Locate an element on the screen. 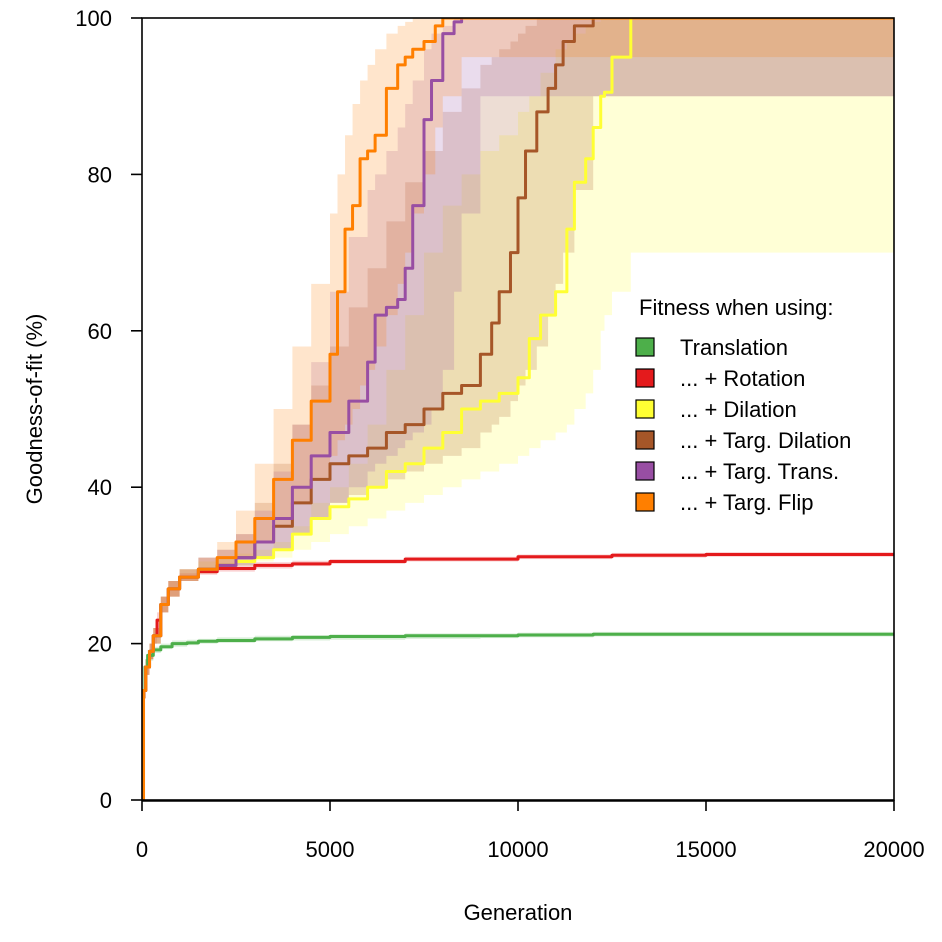 The height and width of the screenshot is (942, 942). series-line-translation is located at coordinates (518, 716).